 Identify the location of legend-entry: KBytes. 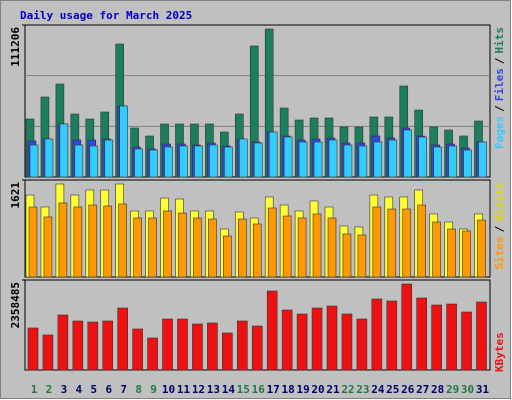
(499, 352).